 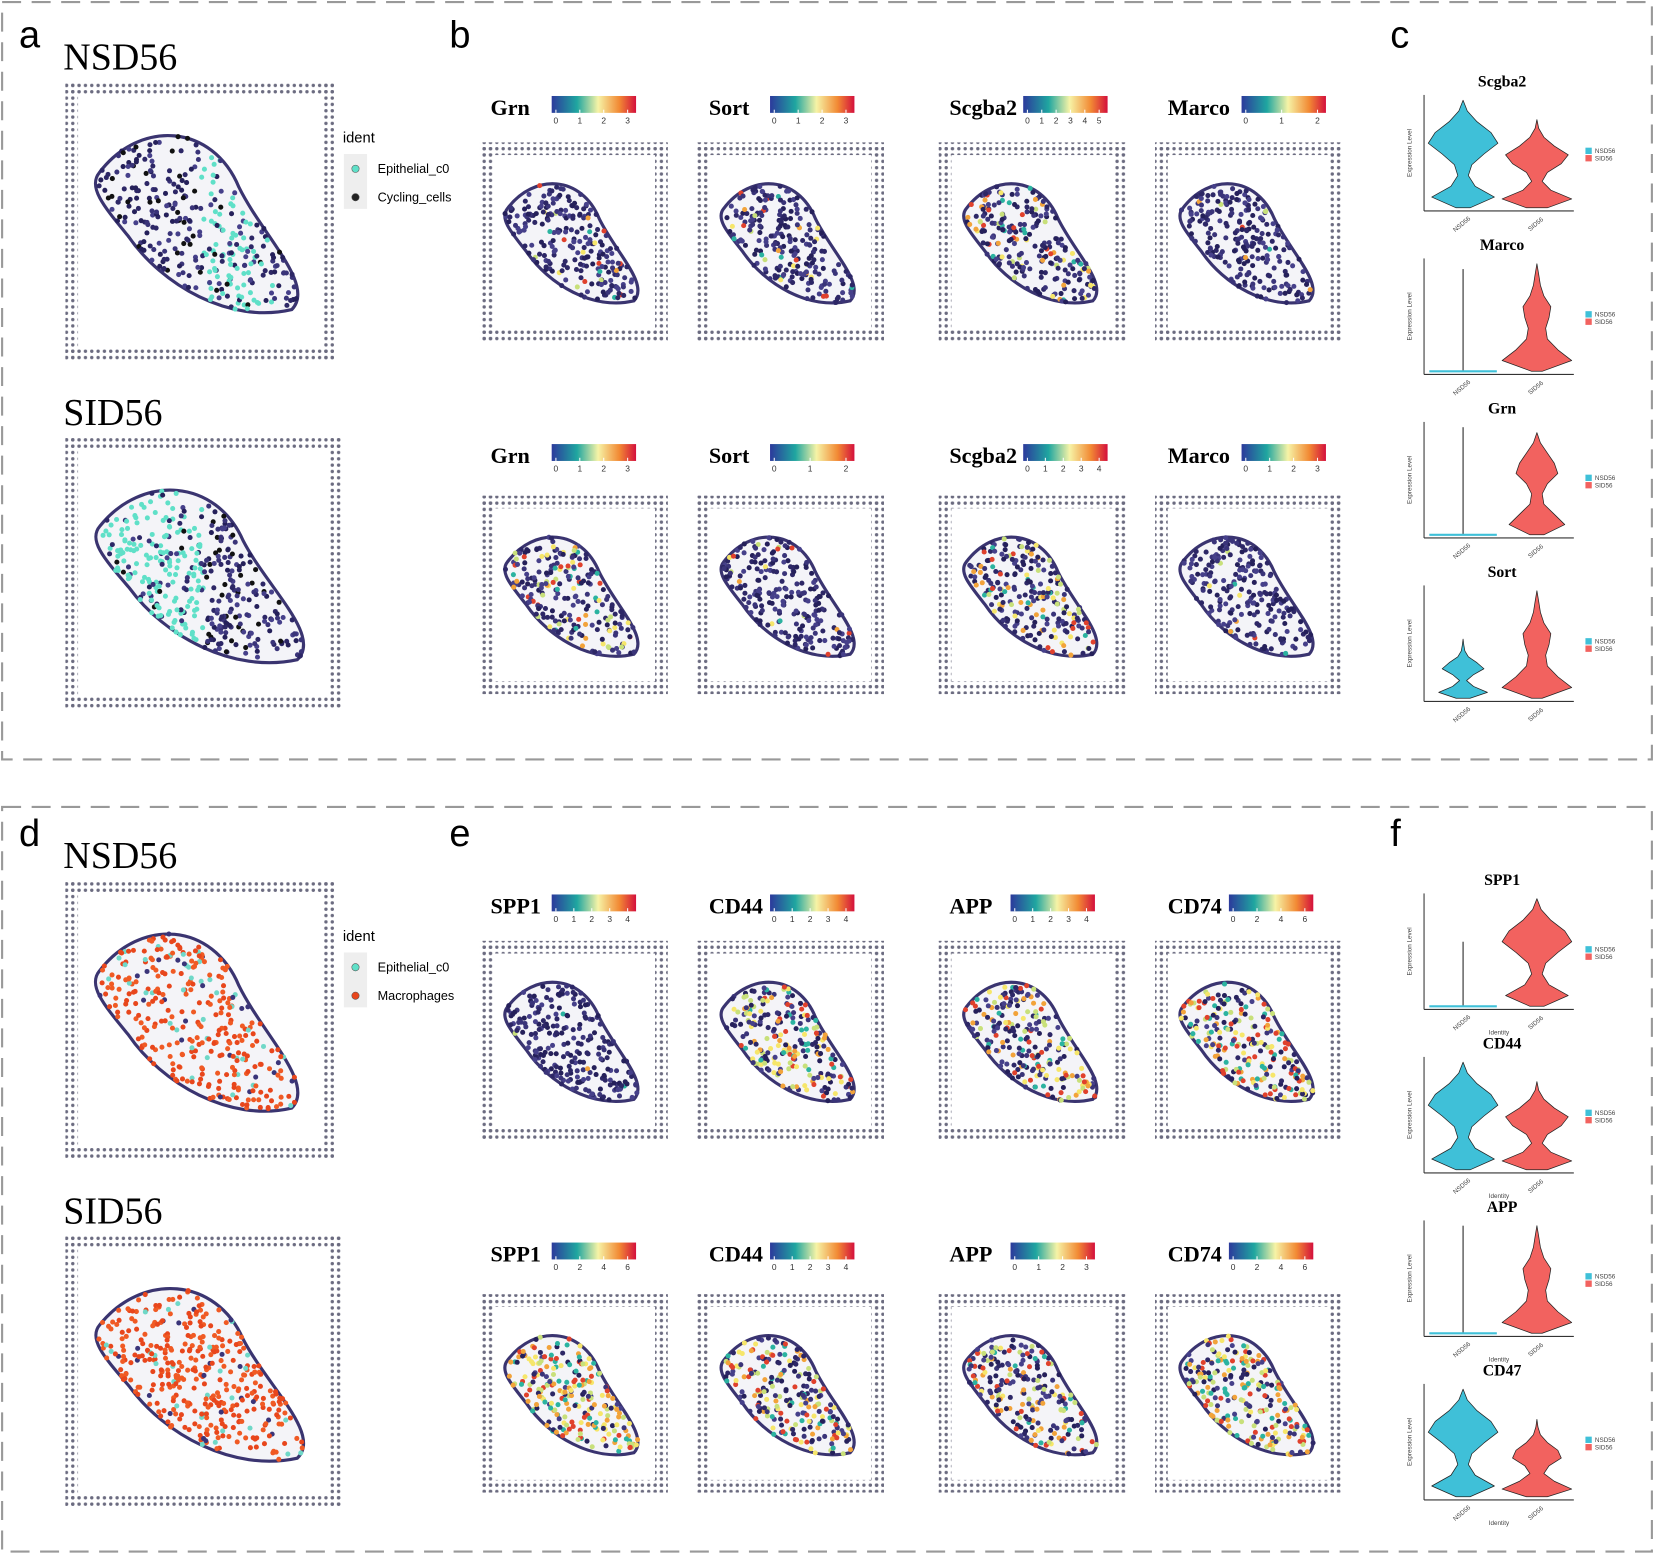 What do you see at coordinates (1399, 35) in the screenshot?
I see `panel-label: c` at bounding box center [1399, 35].